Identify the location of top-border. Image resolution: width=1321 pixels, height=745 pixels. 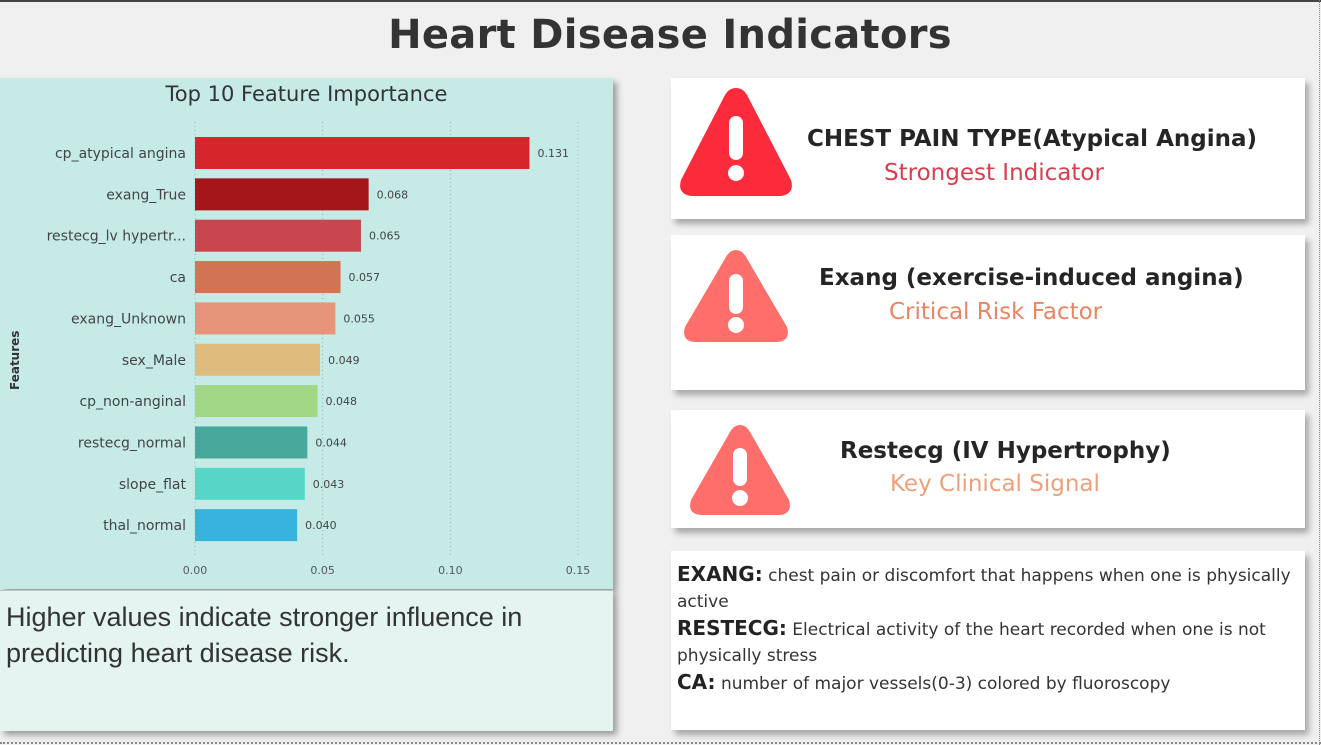
(660, 1).